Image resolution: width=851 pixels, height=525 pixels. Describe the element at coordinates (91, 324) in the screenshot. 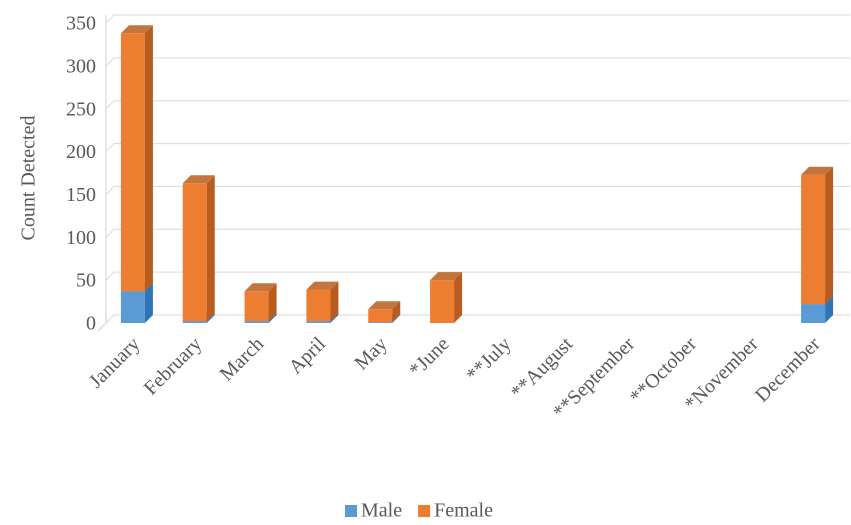

I see `y-tick-label: 0` at that location.